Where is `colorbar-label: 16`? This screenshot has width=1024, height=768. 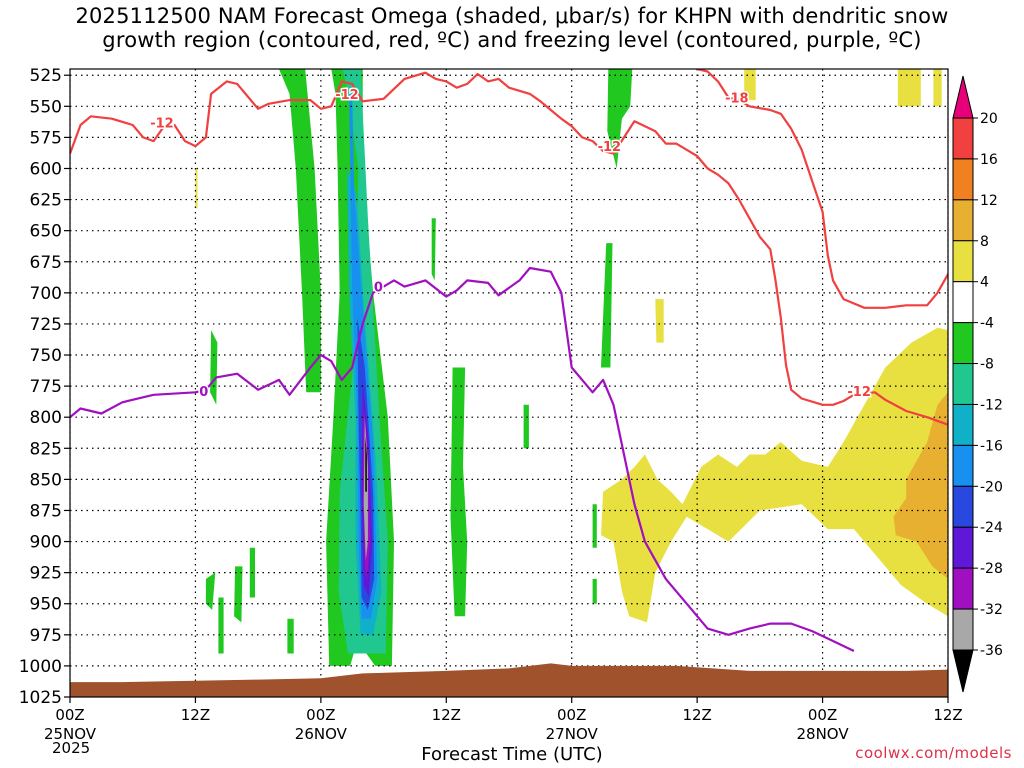 colorbar-label: 16 is located at coordinates (989, 160).